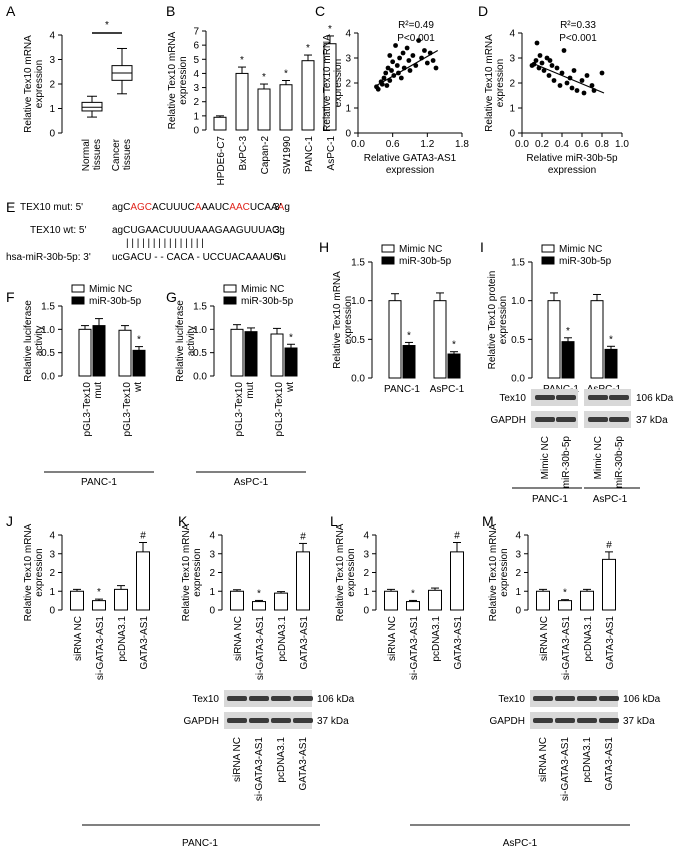 This screenshot has height=852, width=677. What do you see at coordinates (416, 38) in the screenshot?
I see `p-value: P<0.001` at bounding box center [416, 38].